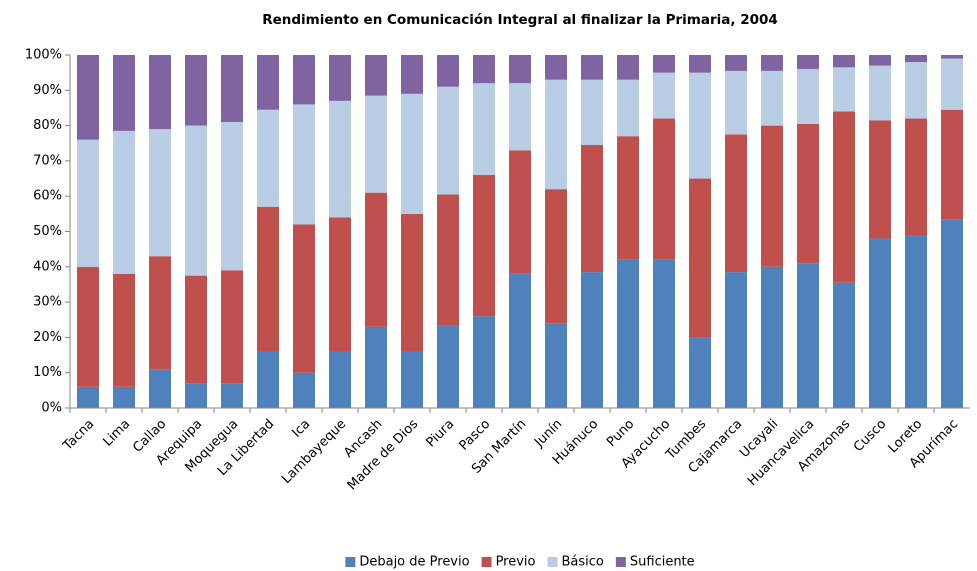  Describe the element at coordinates (516, 562) in the screenshot. I see `legend-label: Previo` at that location.